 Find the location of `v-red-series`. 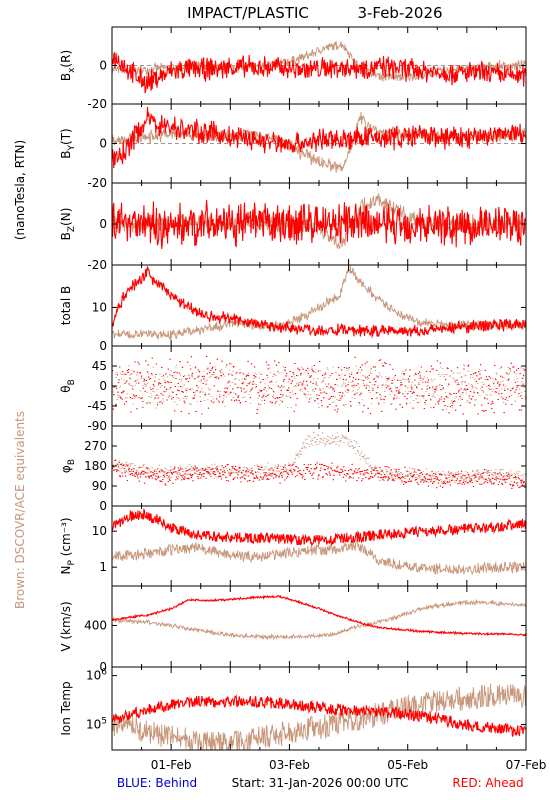

v-red-series is located at coordinates (319, 615).